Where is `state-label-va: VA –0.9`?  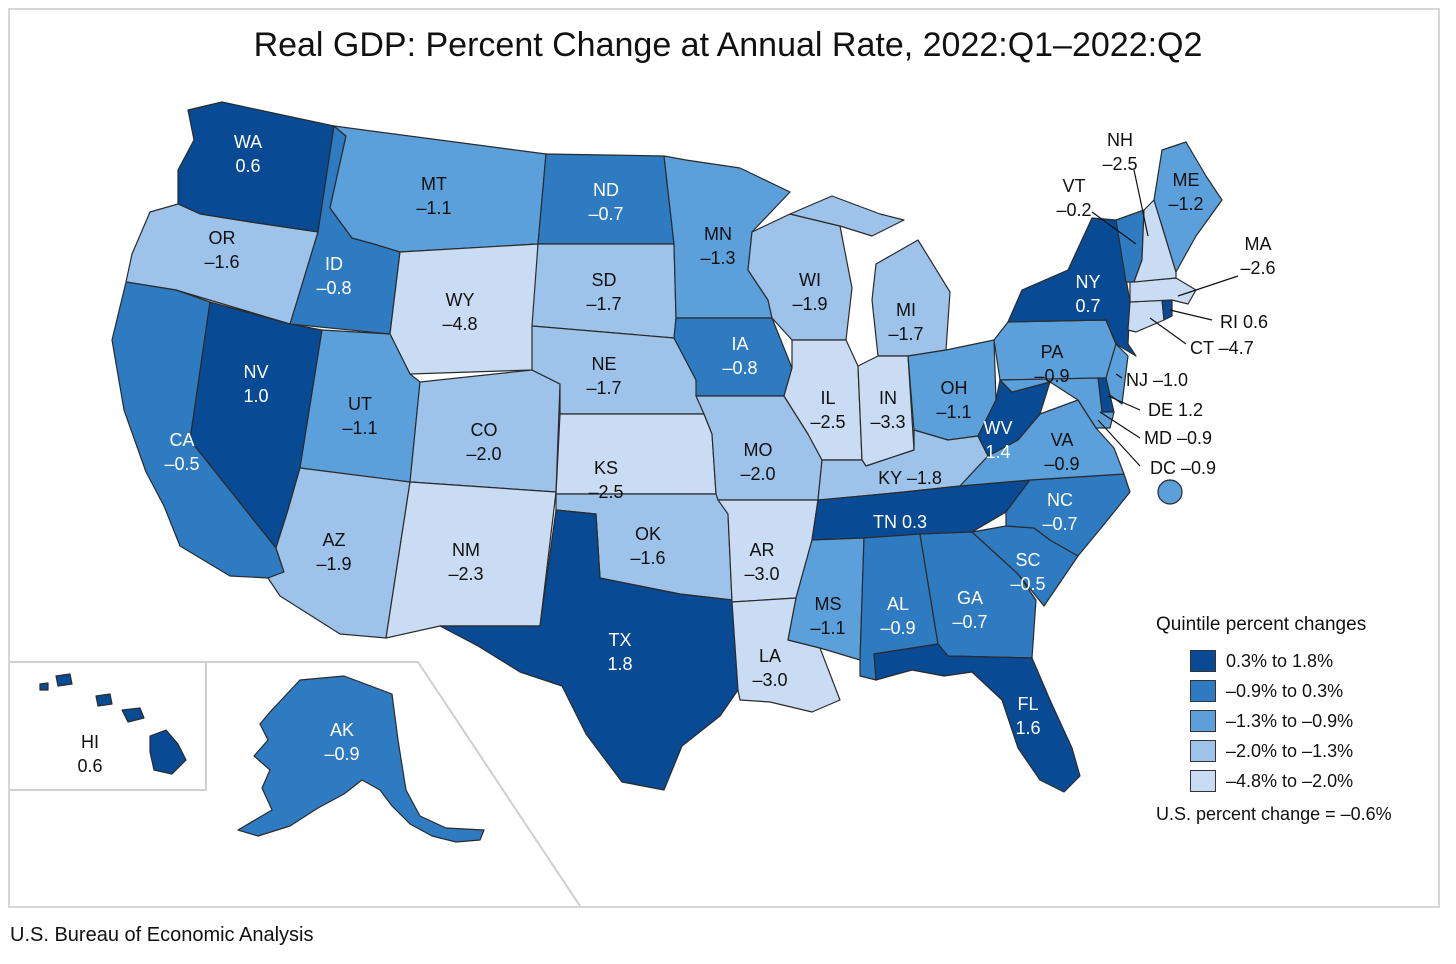
state-label-va: VA –0.9 is located at coordinates (1061, 452).